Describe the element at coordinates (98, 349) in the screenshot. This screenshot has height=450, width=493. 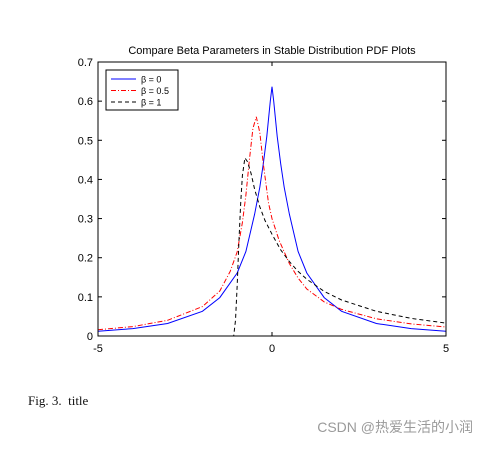
I see `x-tick-label-0: -5` at that location.